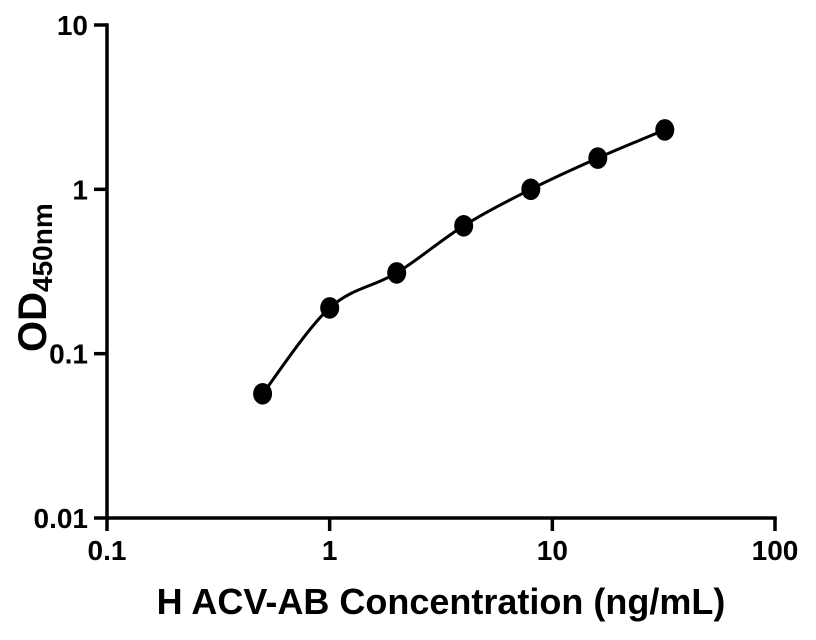 The image size is (816, 640). I want to click on y-tick-label: 1, so click(80, 189).